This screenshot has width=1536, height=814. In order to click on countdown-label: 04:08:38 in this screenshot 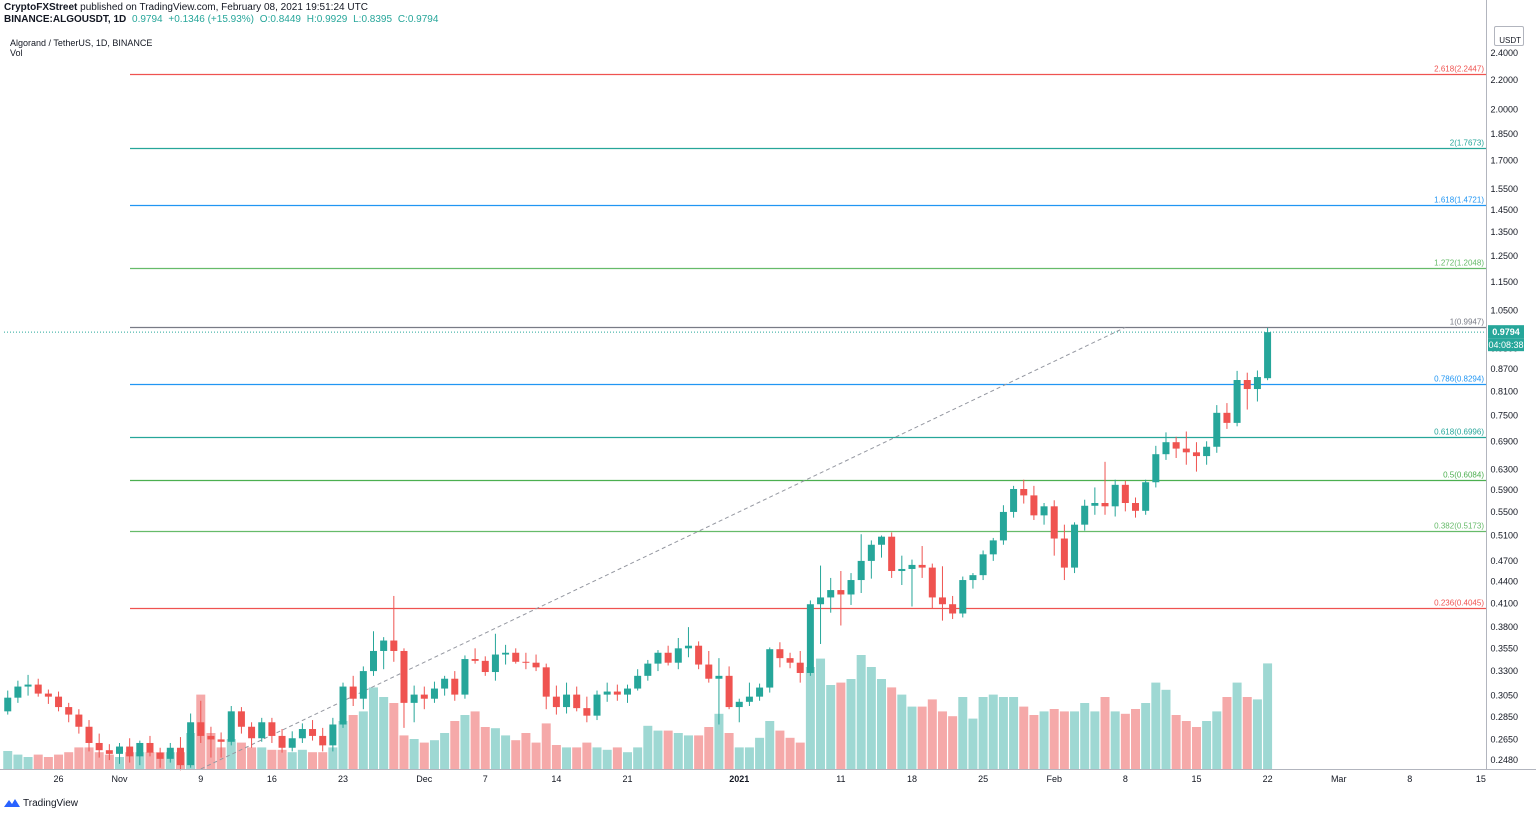, I will do `click(1505, 345)`.